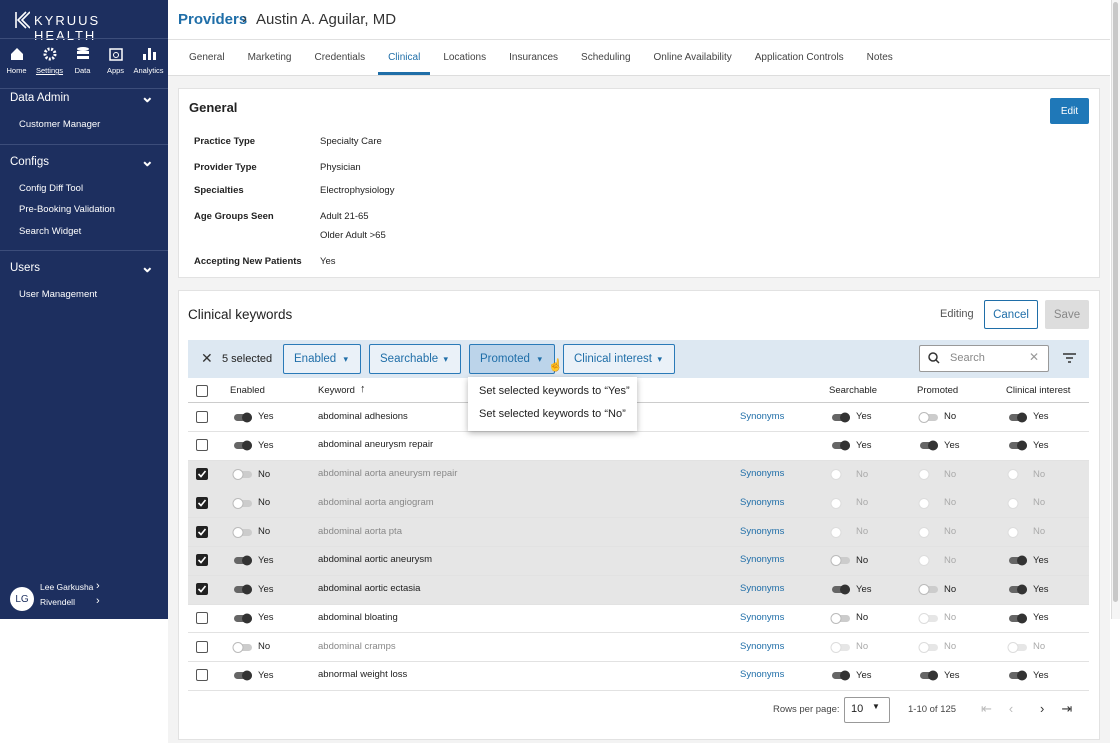 This screenshot has height=743, width=1120. I want to click on section-header: Users ⌄, so click(82, 267).